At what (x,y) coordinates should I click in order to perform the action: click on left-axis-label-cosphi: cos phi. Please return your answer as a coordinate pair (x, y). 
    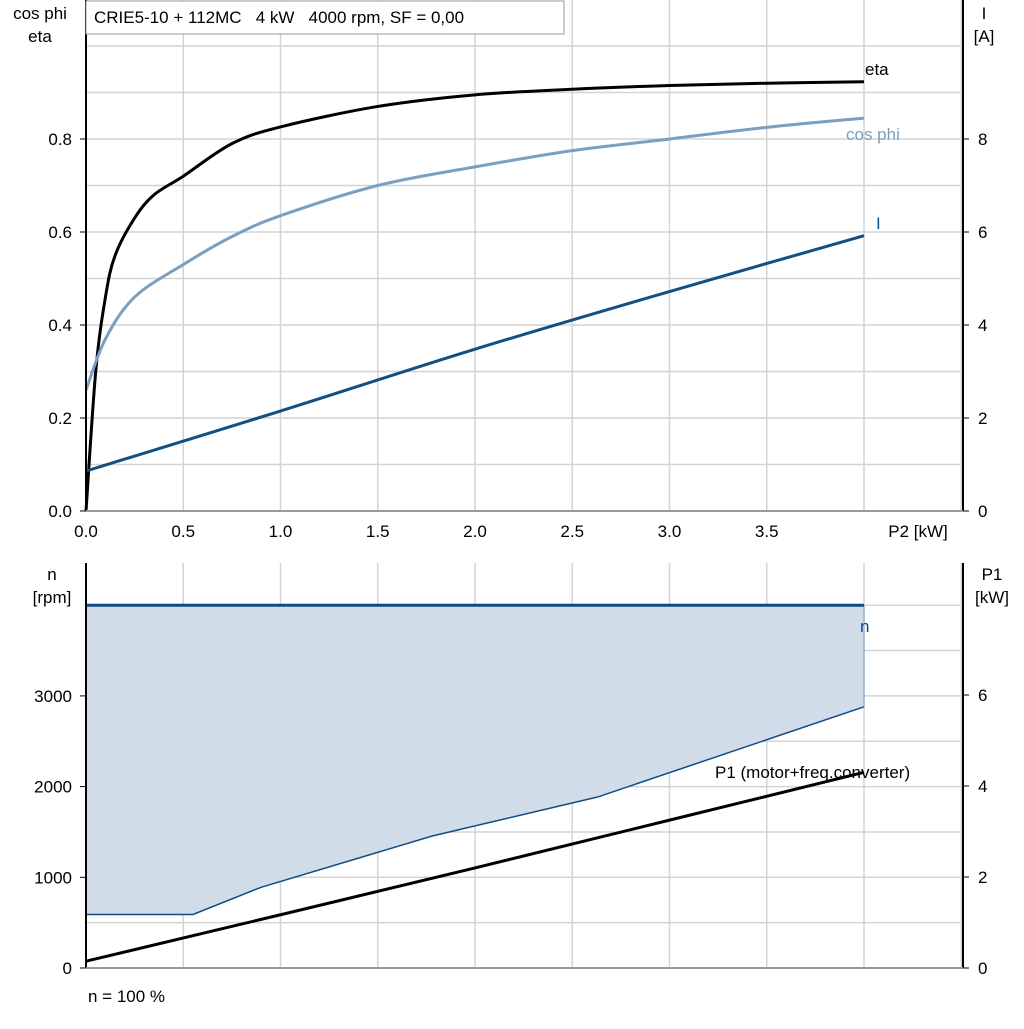
    Looking at the image, I should click on (40, 13).